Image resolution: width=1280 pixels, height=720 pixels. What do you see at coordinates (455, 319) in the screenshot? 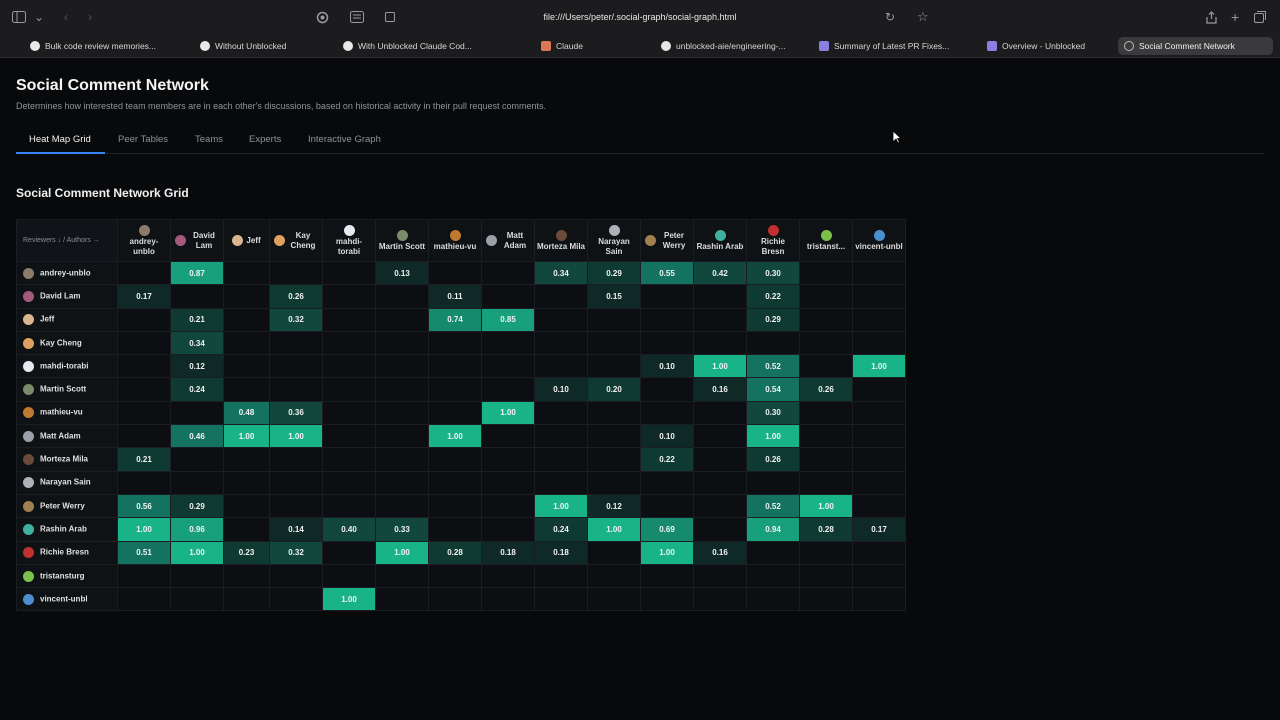
I see `heatmap-cell: 0.74` at bounding box center [455, 319].